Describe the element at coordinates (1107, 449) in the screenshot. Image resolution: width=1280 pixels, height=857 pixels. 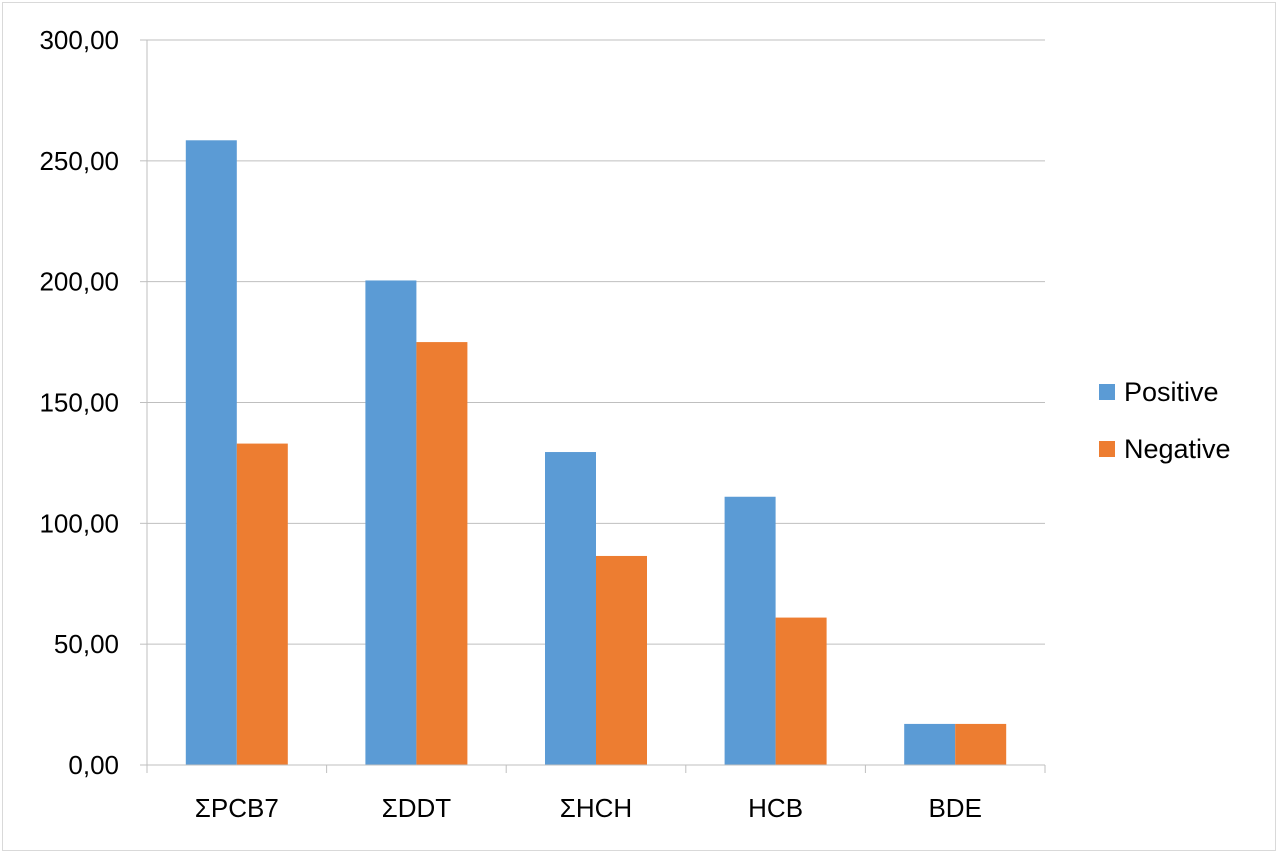
I see `legend-swatch-negative` at that location.